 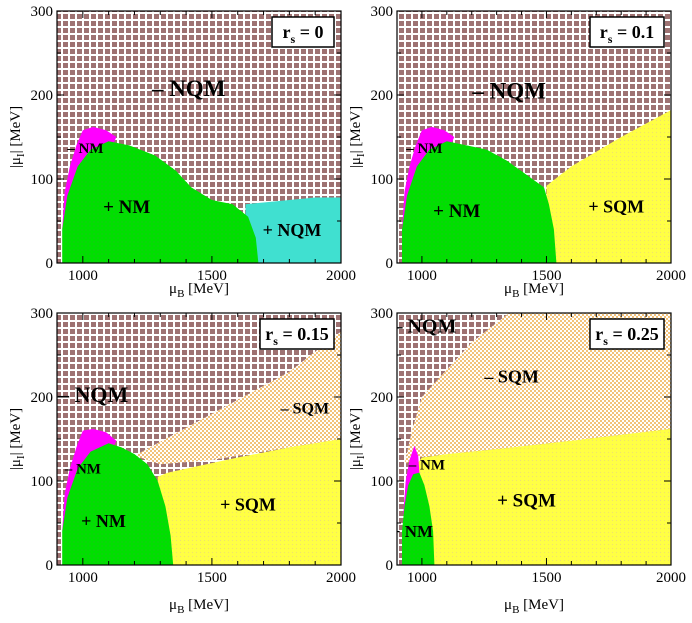 I want to click on region-plusminus-nqm, so click(x=293, y=230).